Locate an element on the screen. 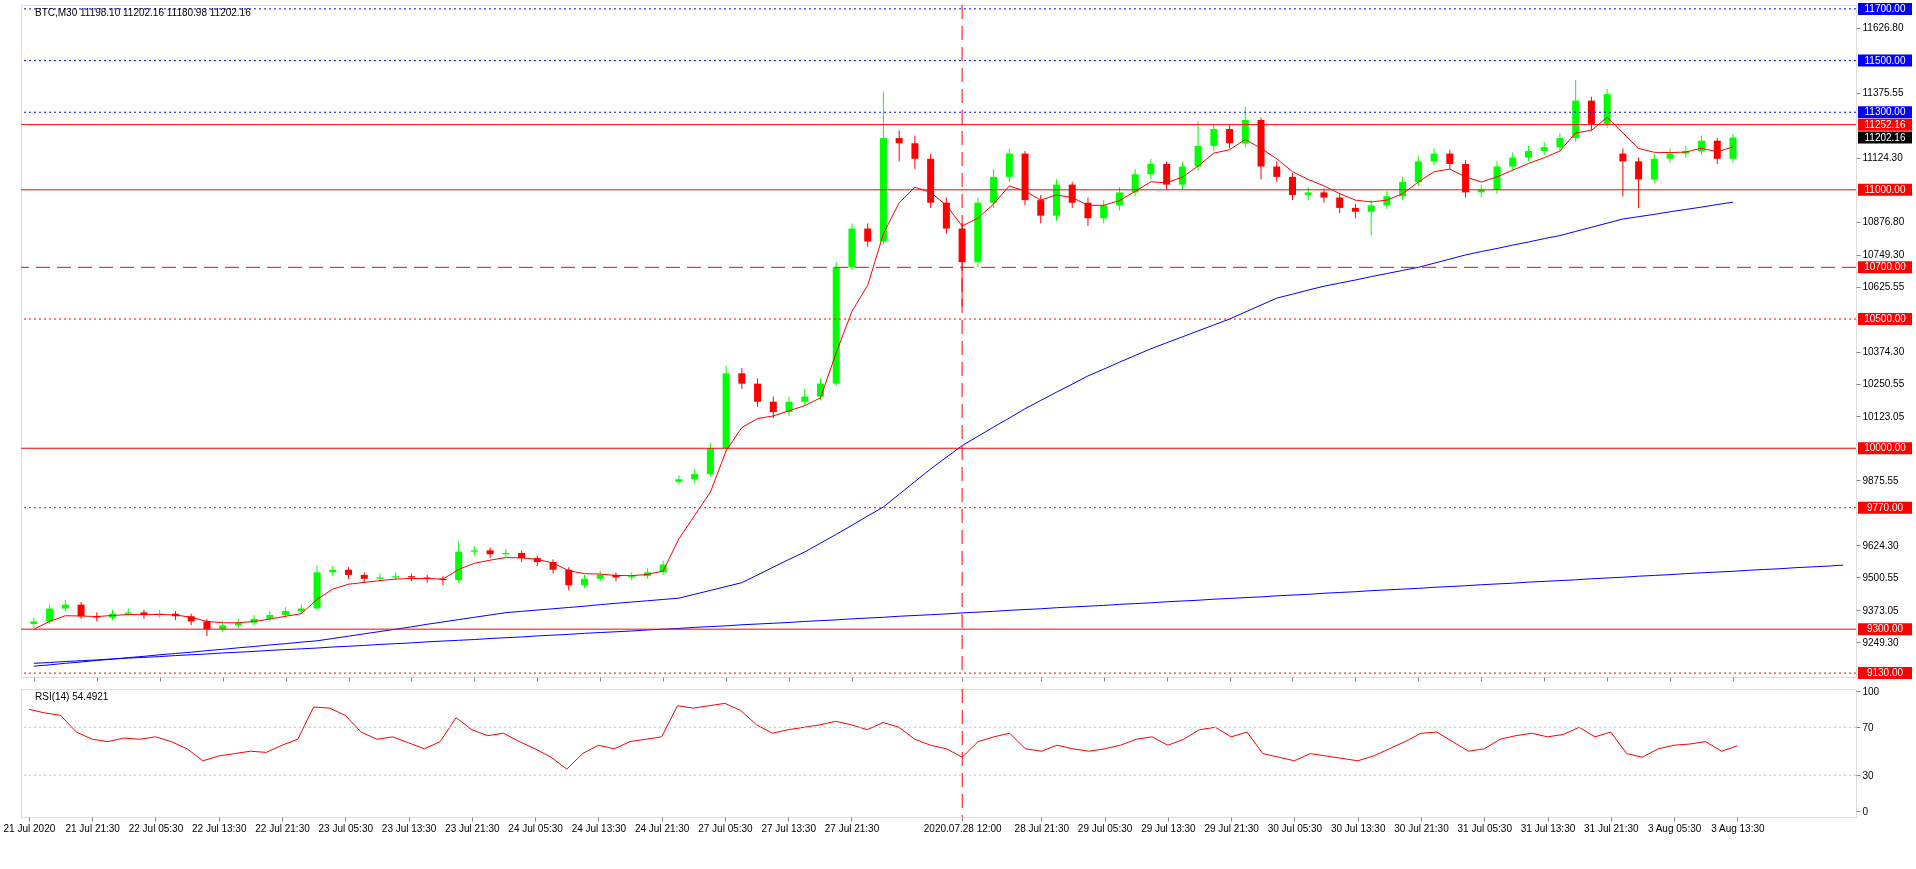 The image size is (1916, 869). y-tick-label: 10625.55 is located at coordinates (1883, 287).